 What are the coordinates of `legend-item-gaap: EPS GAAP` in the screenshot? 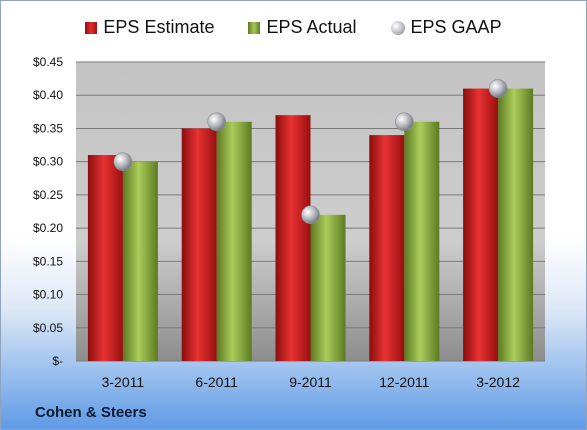 It's located at (446, 27).